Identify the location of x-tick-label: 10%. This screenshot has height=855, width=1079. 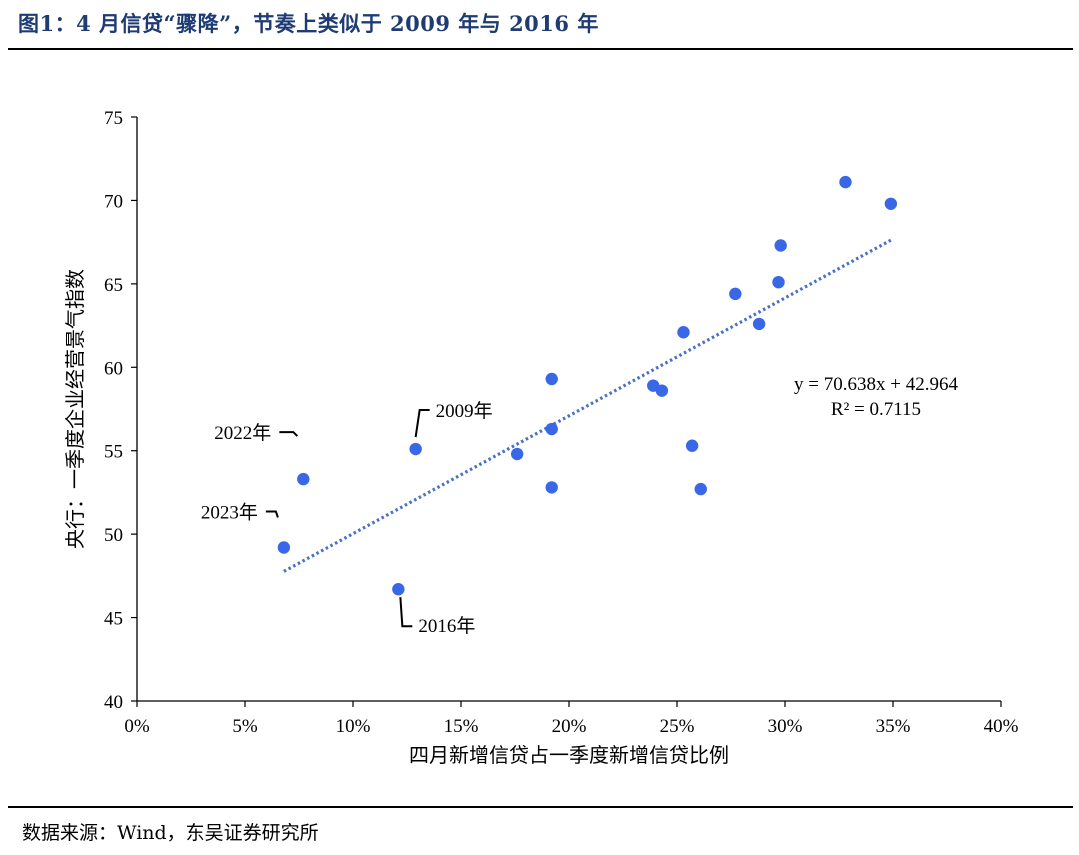
(353, 726).